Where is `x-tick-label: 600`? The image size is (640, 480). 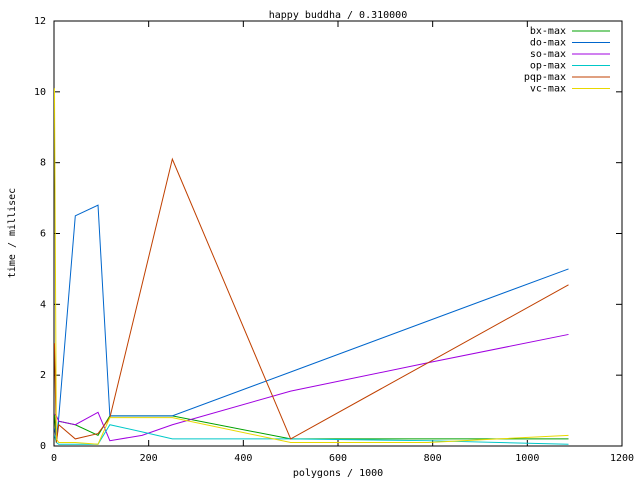 x-tick-label: 600 is located at coordinates (338, 458).